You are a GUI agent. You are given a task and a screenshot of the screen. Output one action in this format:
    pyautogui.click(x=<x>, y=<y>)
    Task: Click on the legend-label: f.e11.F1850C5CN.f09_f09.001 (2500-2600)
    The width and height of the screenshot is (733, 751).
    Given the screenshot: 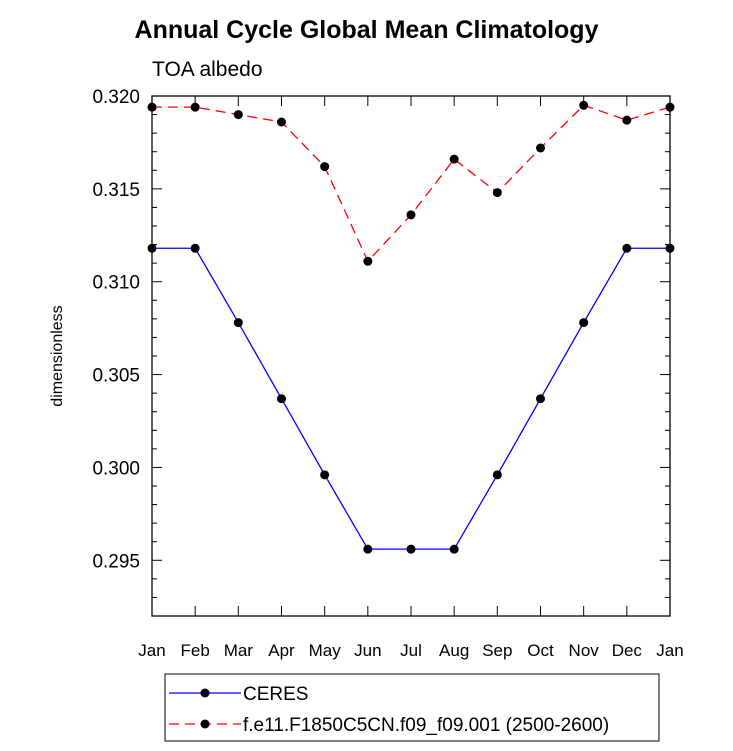 What is the action you would take?
    pyautogui.click(x=426, y=725)
    